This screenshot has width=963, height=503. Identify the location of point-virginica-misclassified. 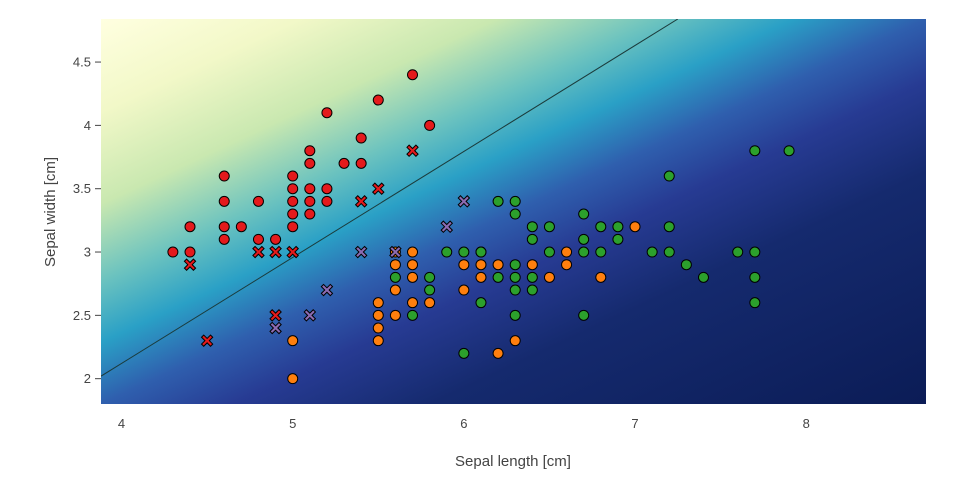
(275, 315).